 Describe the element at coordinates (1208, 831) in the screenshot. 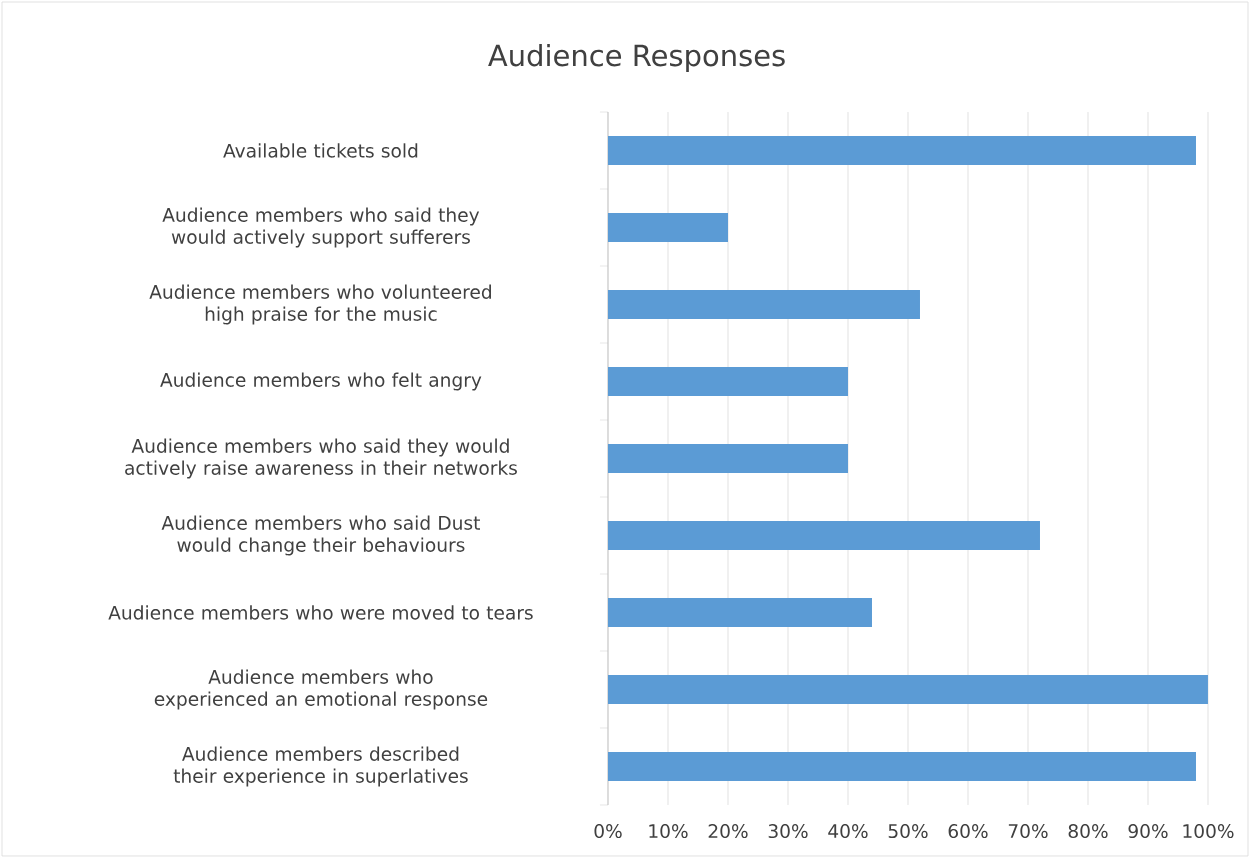

I see `x-tick-label: 100%` at that location.